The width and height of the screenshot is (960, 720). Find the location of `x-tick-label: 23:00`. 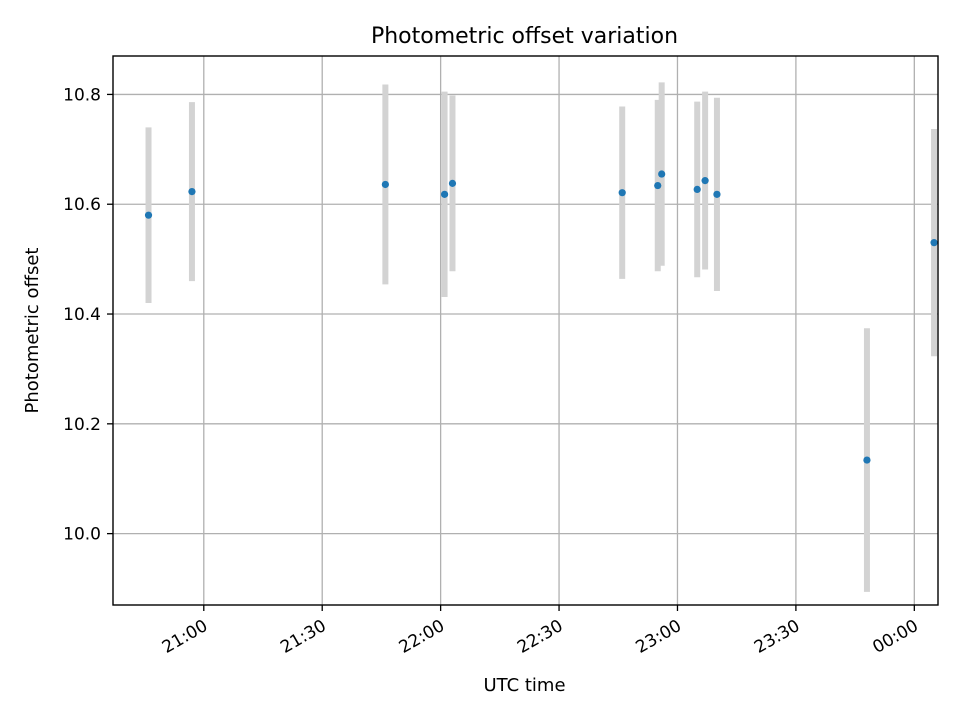

x-tick-label: 23:00 is located at coordinates (659, 637).